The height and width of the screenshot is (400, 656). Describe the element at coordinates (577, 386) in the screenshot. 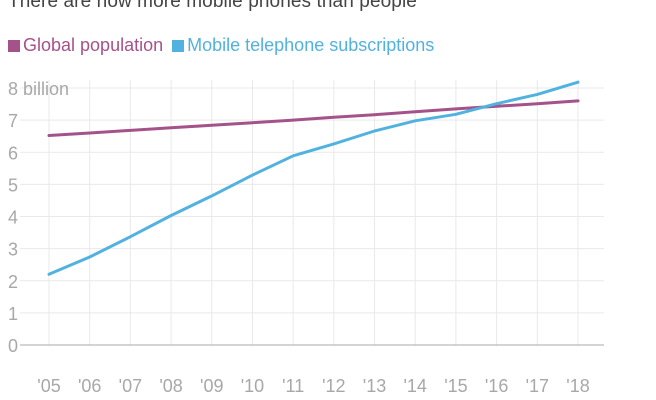

I see `x-tick-label: '18` at that location.